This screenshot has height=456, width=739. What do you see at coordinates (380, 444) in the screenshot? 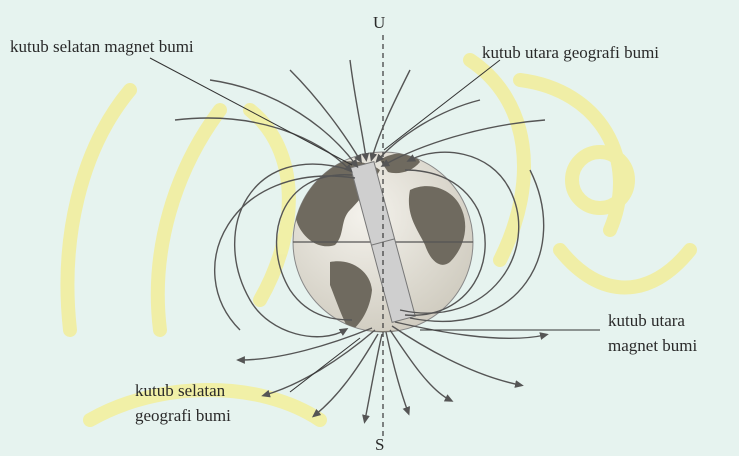
I see `south-axis-label: S` at bounding box center [380, 444].